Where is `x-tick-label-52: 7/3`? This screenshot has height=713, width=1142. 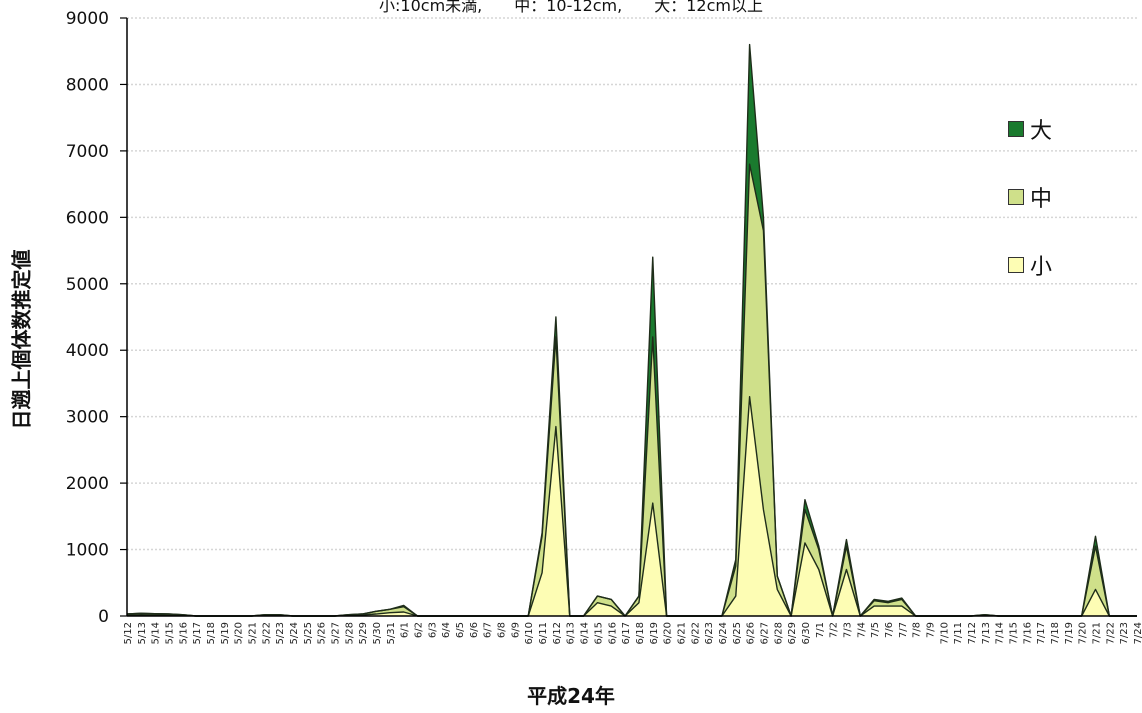
x-tick-label-52: 7/3 is located at coordinates (847, 630).